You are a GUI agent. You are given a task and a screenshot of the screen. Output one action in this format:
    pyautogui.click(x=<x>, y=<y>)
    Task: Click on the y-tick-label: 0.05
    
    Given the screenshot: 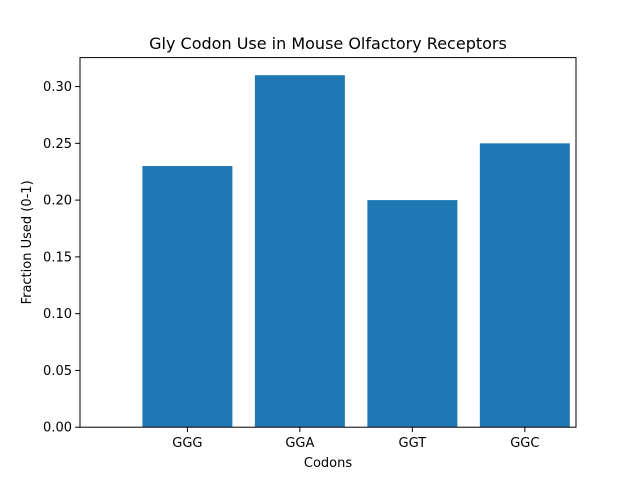 What is the action you would take?
    pyautogui.click(x=57, y=371)
    